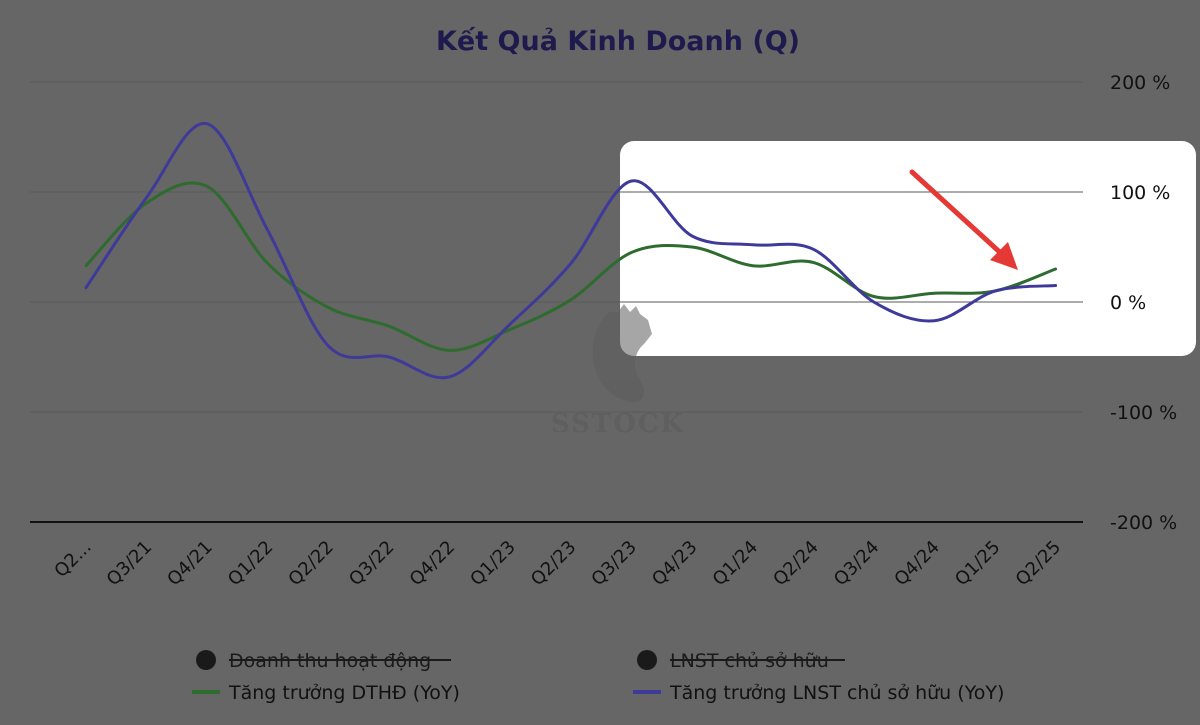 The height and width of the screenshot is (725, 1200). I want to click on y-axis-labels: 200 % 100 % 0 % -100 % -200 %, so click(1143, 303).